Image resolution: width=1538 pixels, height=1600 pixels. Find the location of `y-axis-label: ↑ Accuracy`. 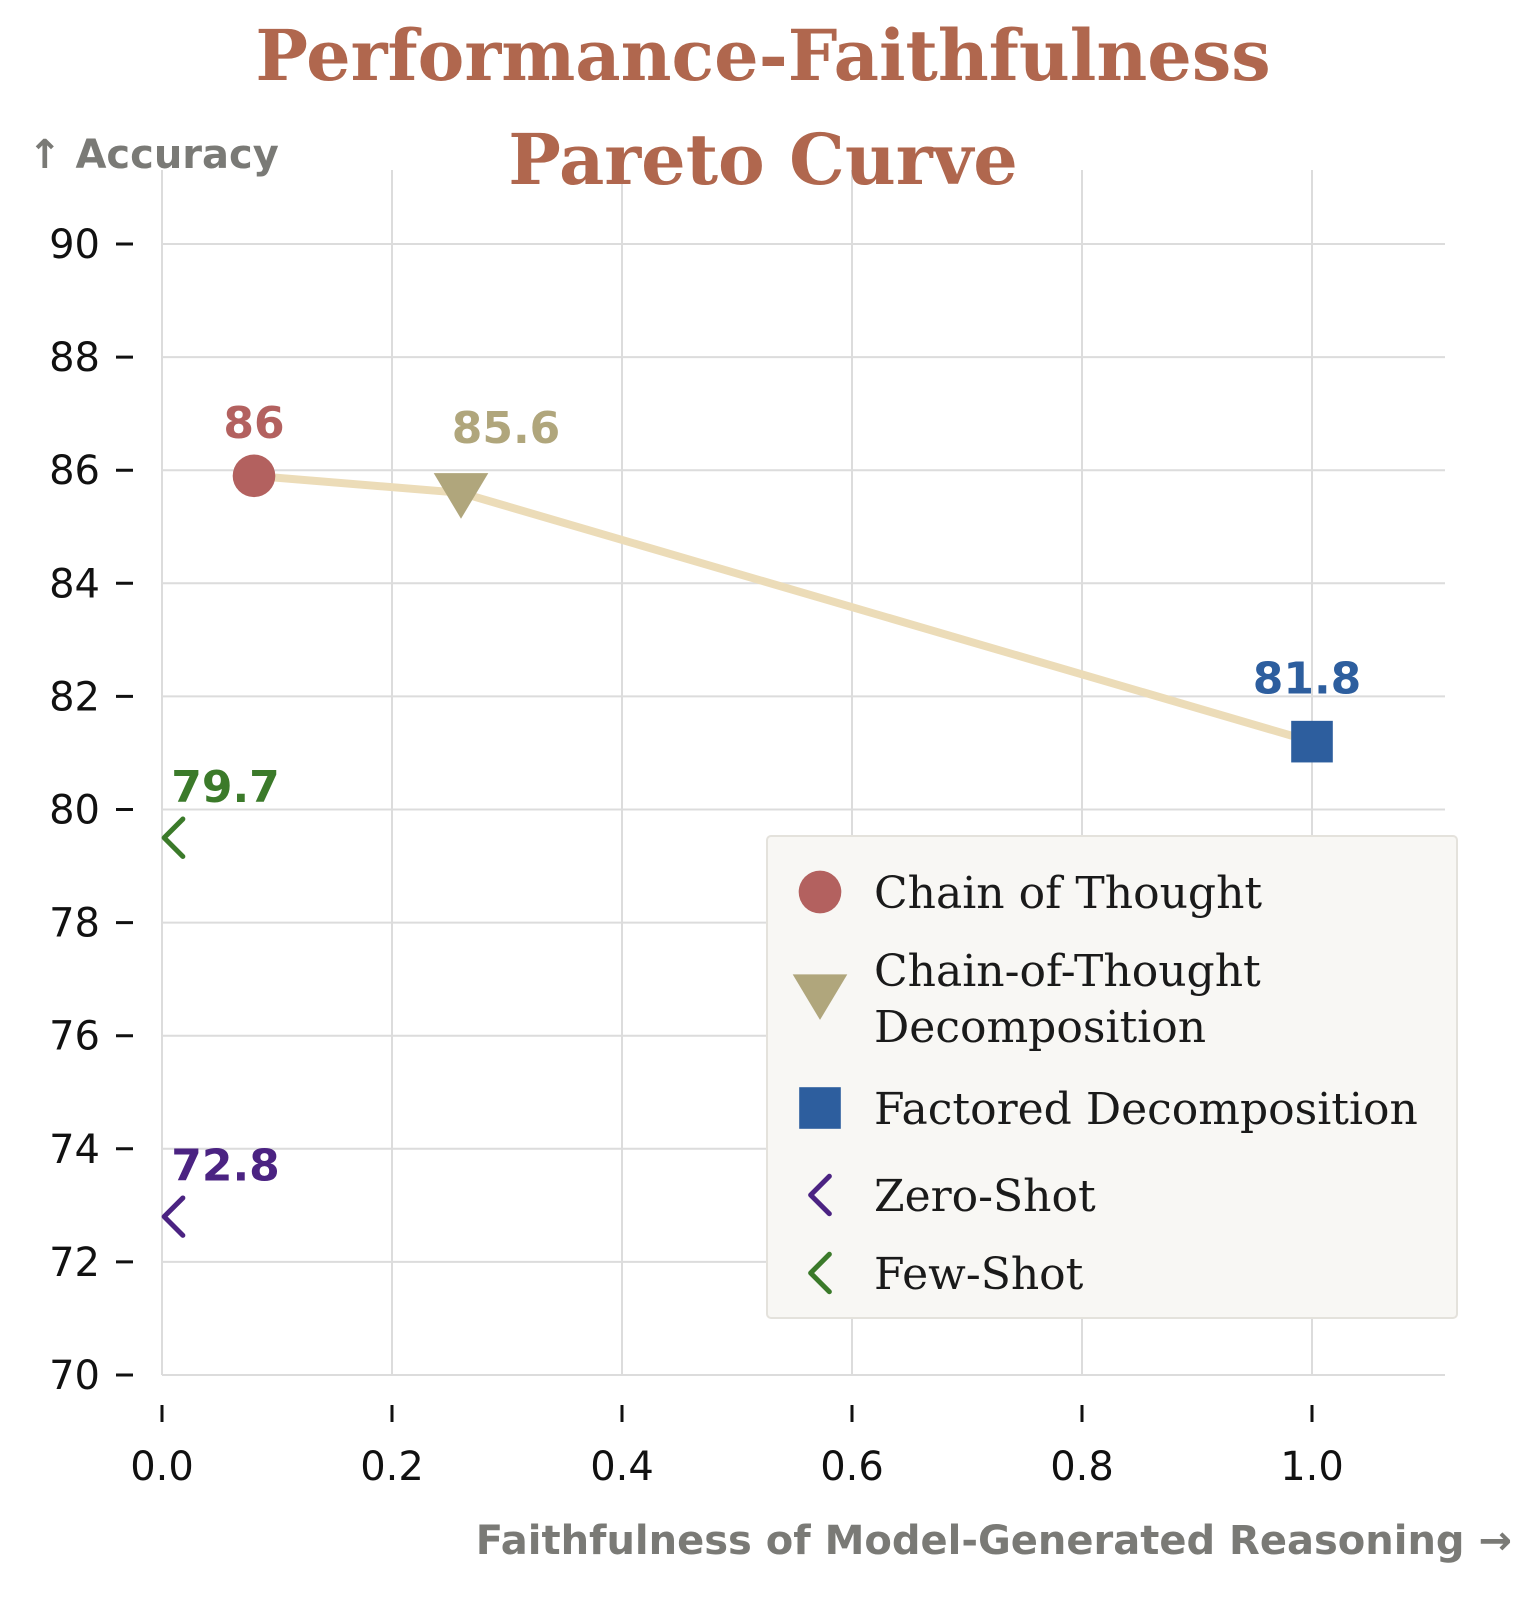

y-axis-label: ↑ Accuracy is located at coordinates (153, 155).